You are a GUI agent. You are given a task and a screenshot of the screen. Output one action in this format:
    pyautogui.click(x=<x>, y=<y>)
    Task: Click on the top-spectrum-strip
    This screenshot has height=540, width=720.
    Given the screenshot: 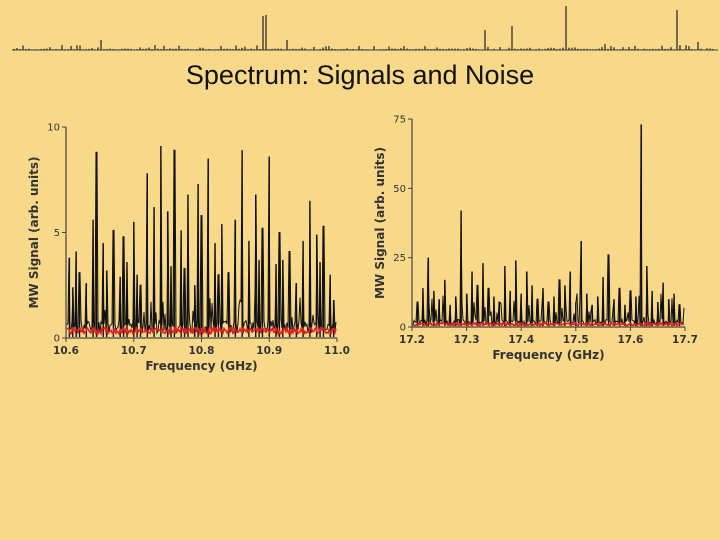 What is the action you would take?
    pyautogui.click(x=365, y=28)
    